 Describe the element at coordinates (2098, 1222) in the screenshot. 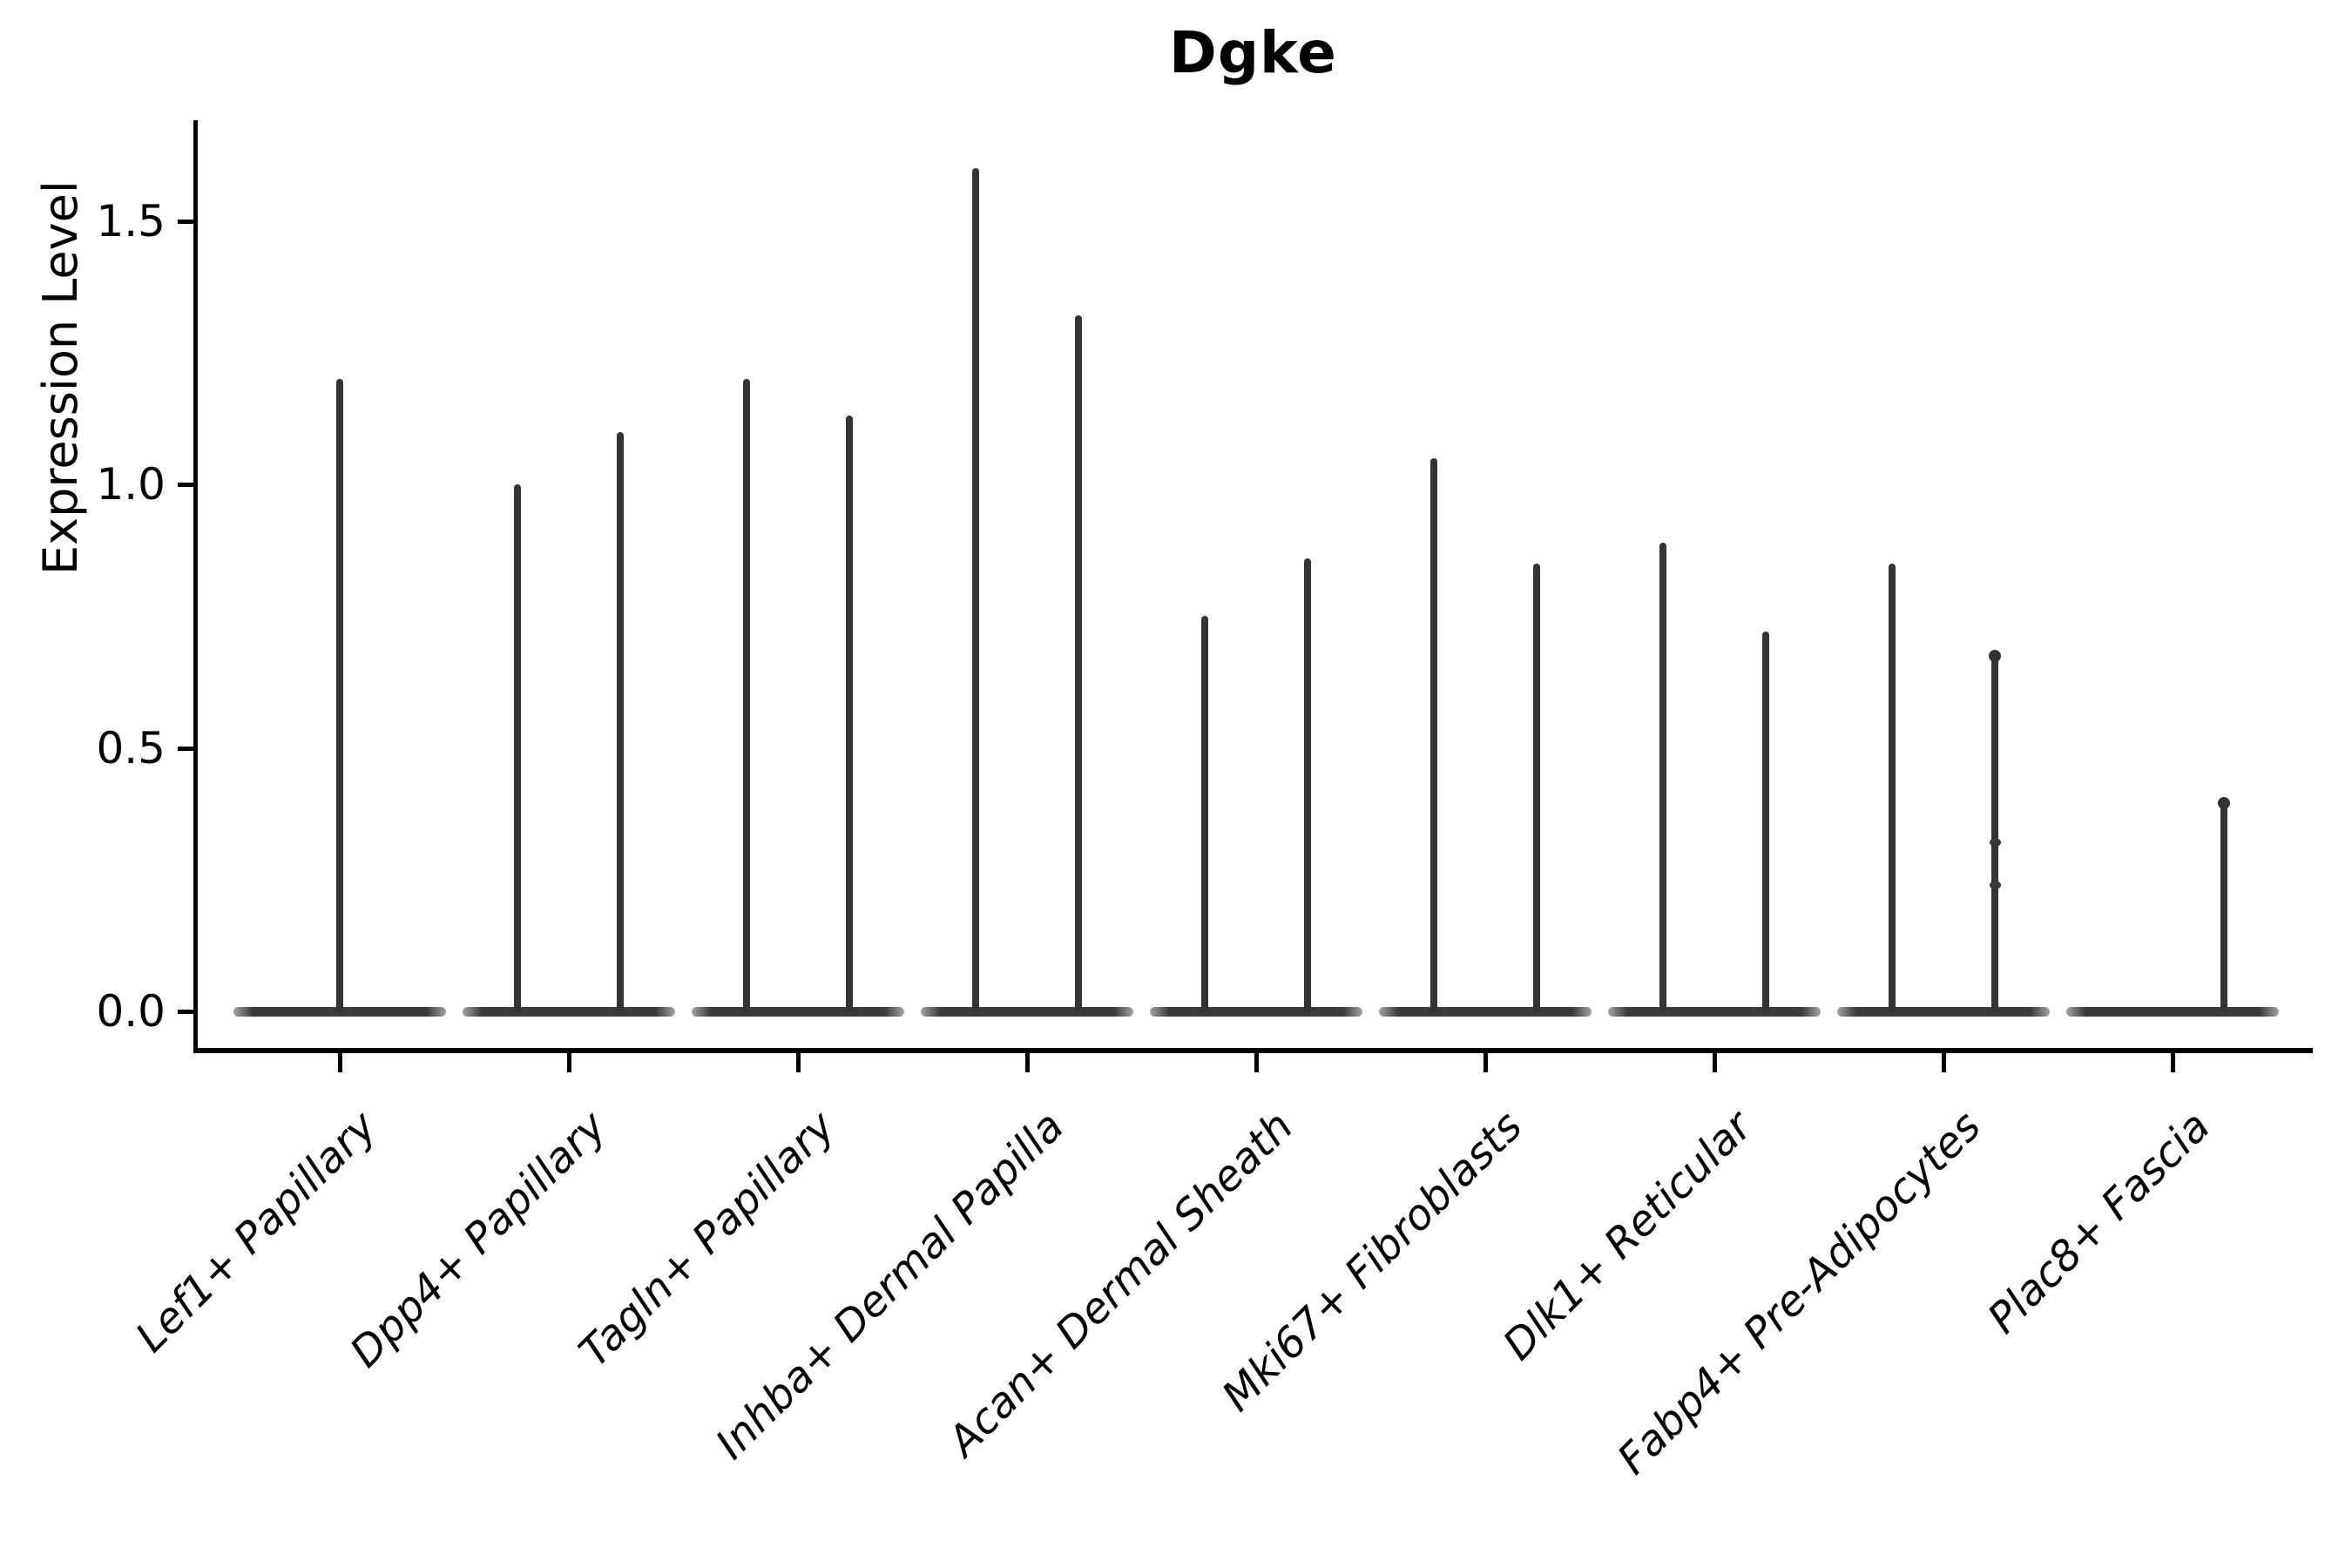

I see `x-tick-label: Plac8+ Fascia` at that location.